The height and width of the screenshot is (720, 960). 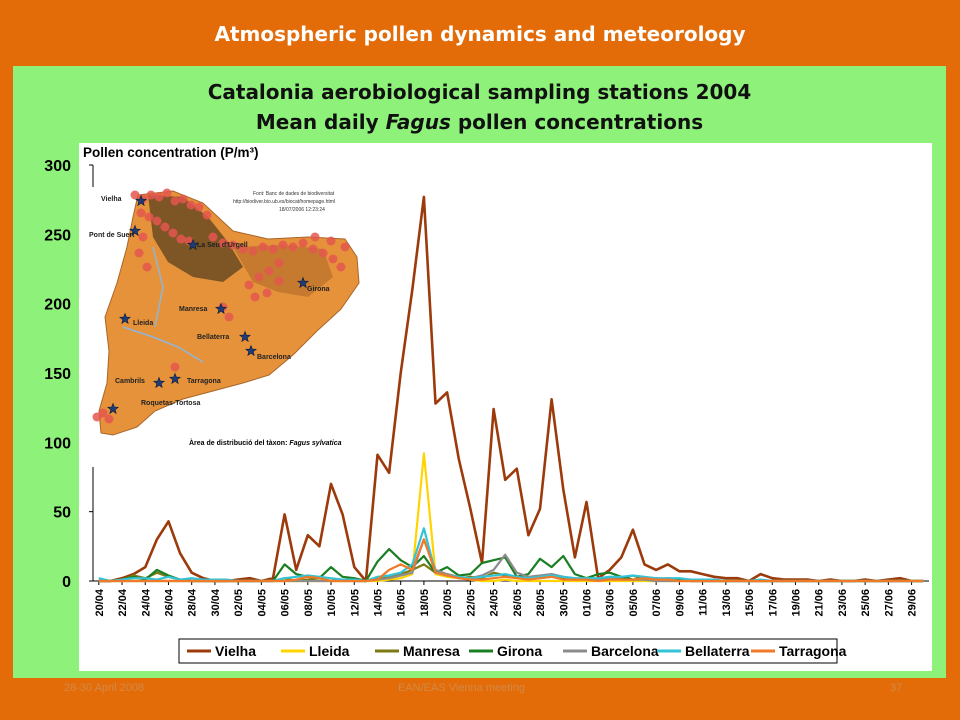 I want to click on legend-label: Lleida, so click(x=329, y=651).